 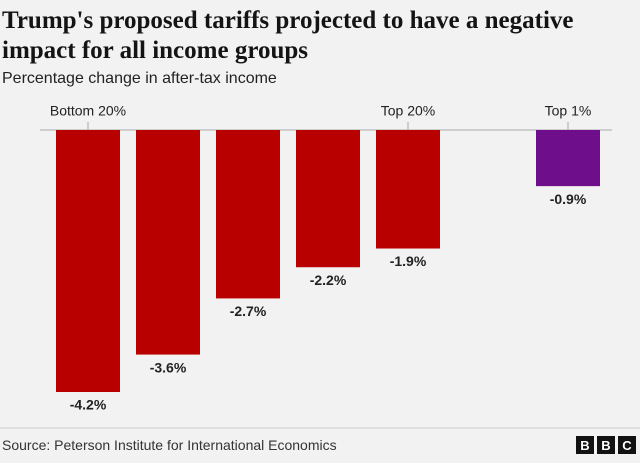 What do you see at coordinates (139, 78) in the screenshot?
I see `chart-subtitle: Percentage change in after-tax income` at bounding box center [139, 78].